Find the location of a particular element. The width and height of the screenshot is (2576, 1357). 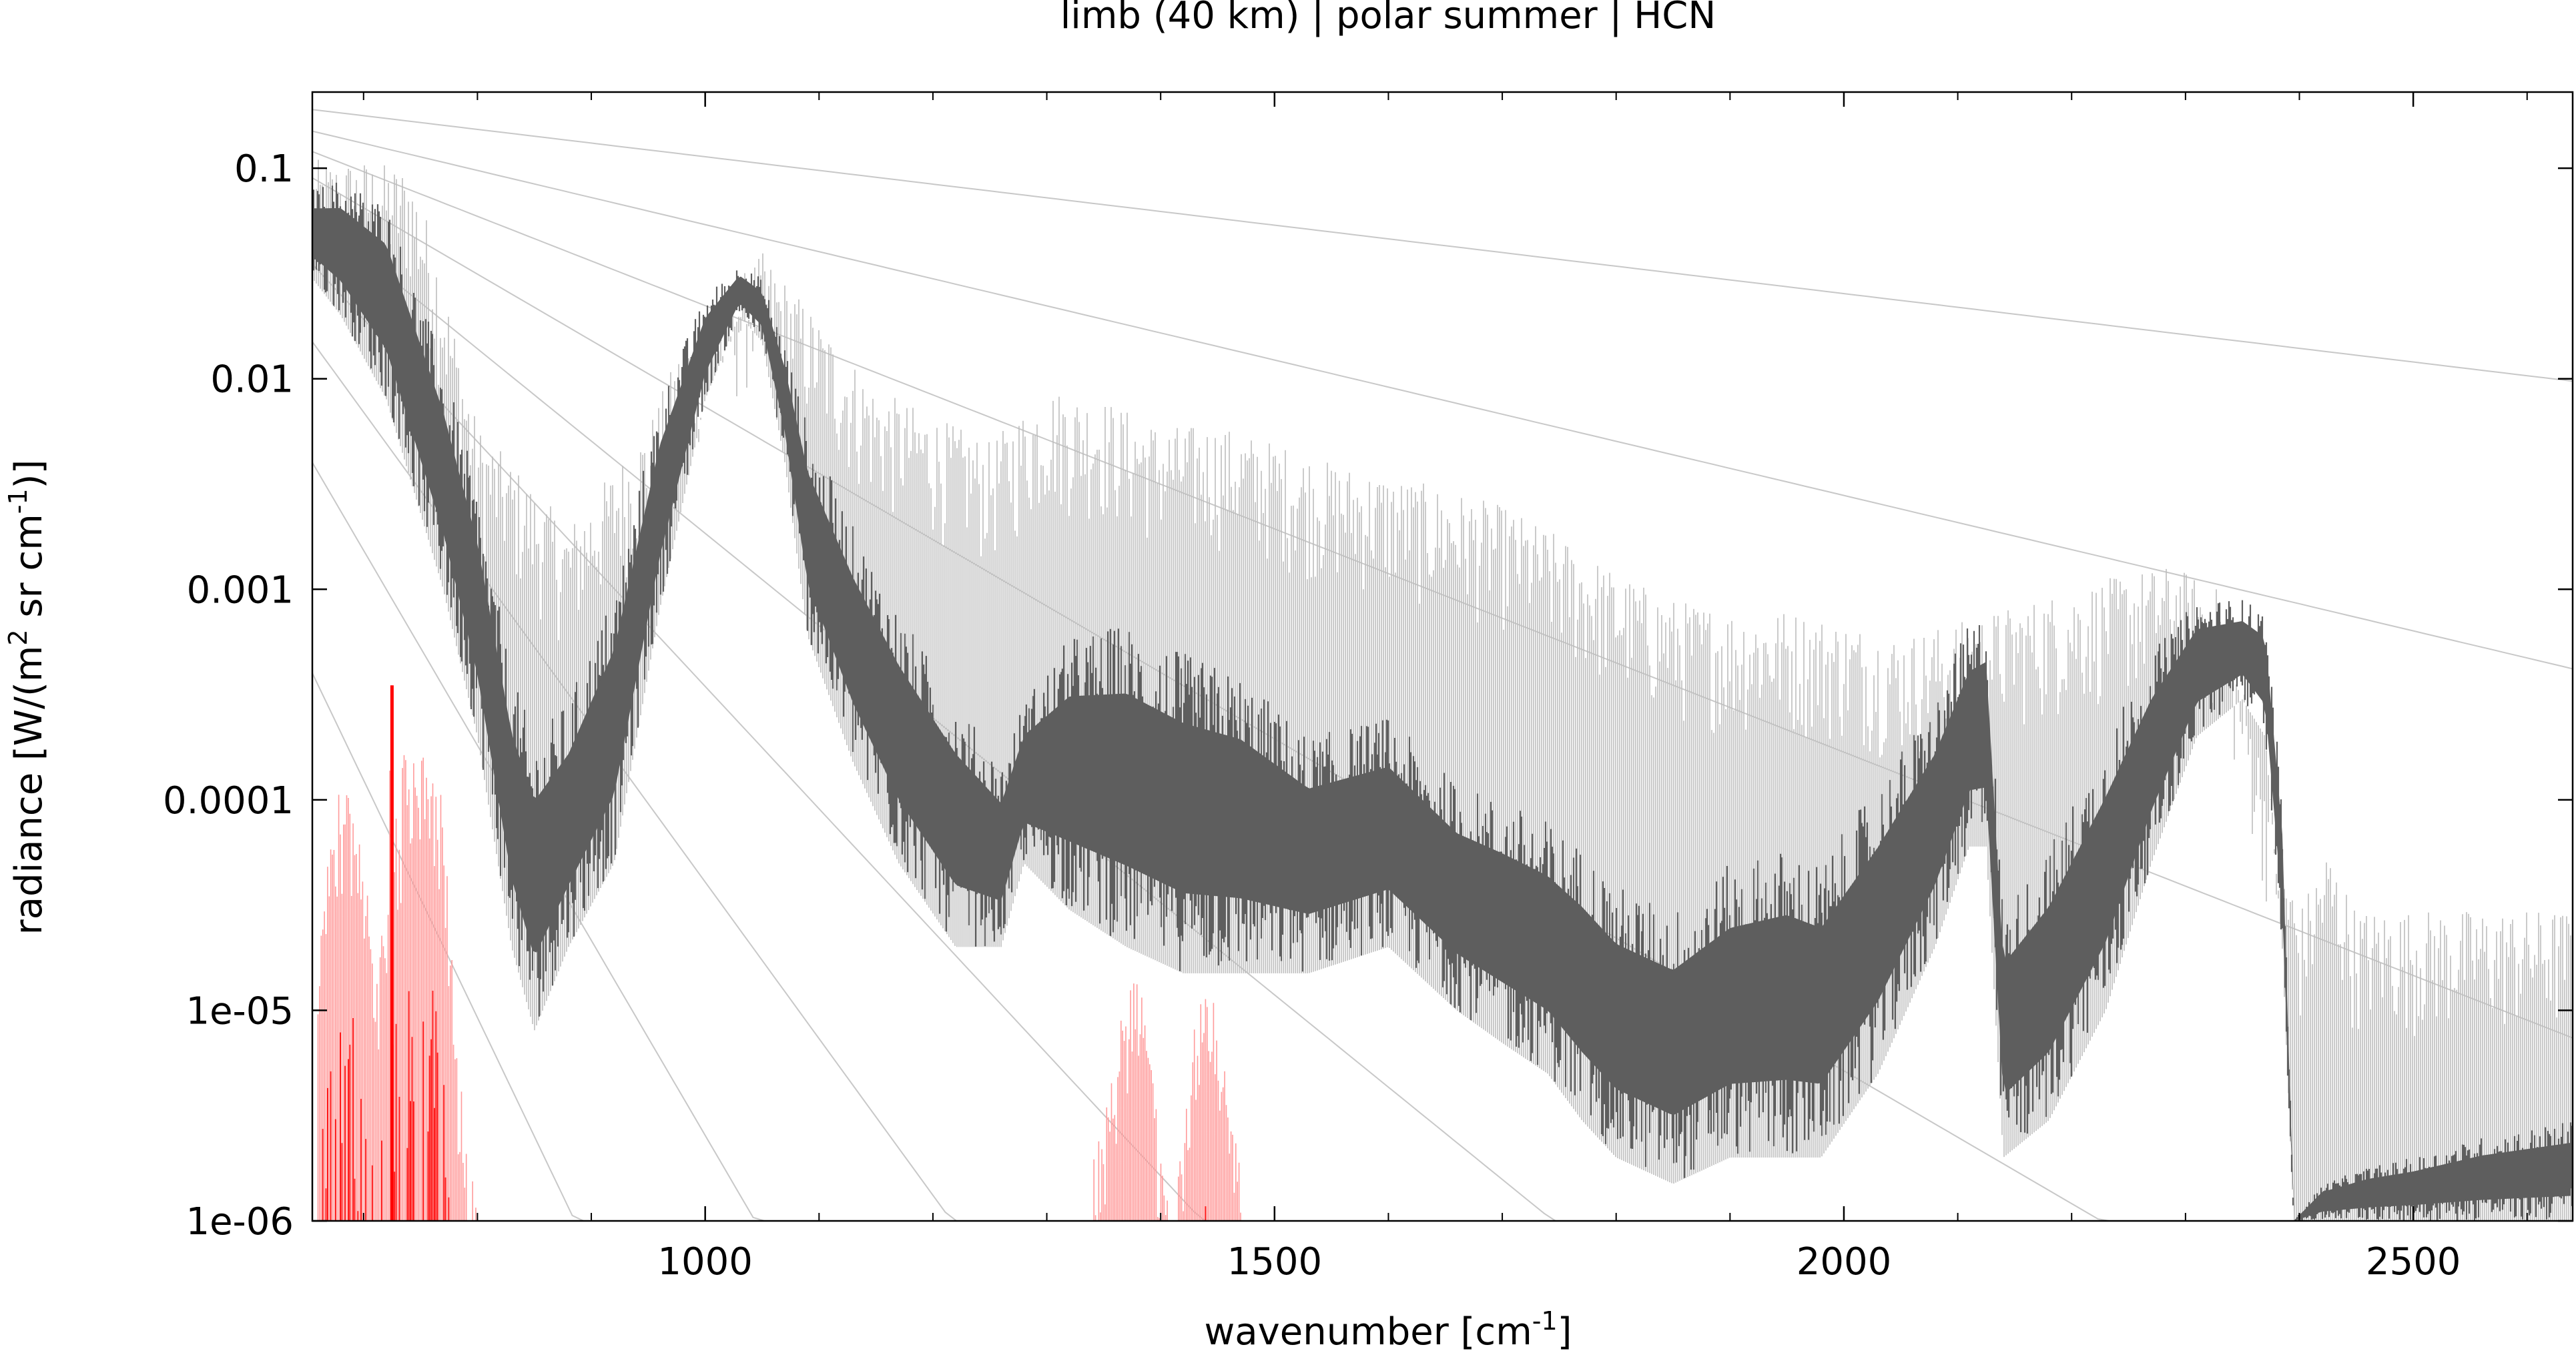

y-axis-label: radiance [W/(m2 sr cm-1)] is located at coordinates (27, 697).